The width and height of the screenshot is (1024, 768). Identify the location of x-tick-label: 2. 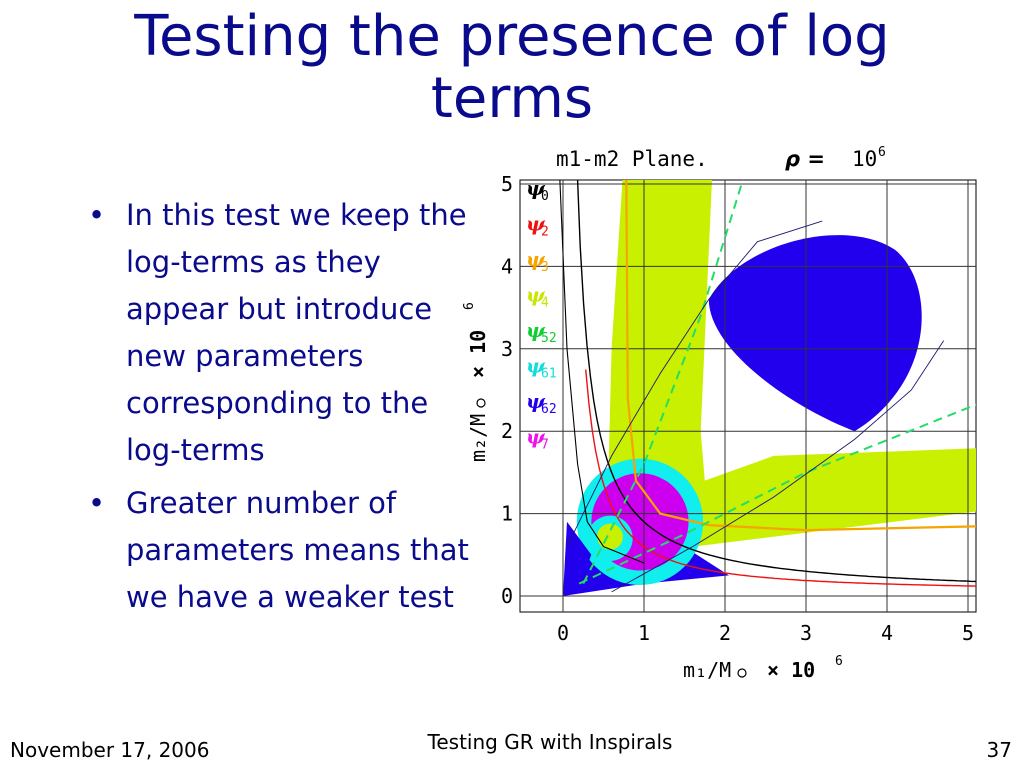
(725, 633).